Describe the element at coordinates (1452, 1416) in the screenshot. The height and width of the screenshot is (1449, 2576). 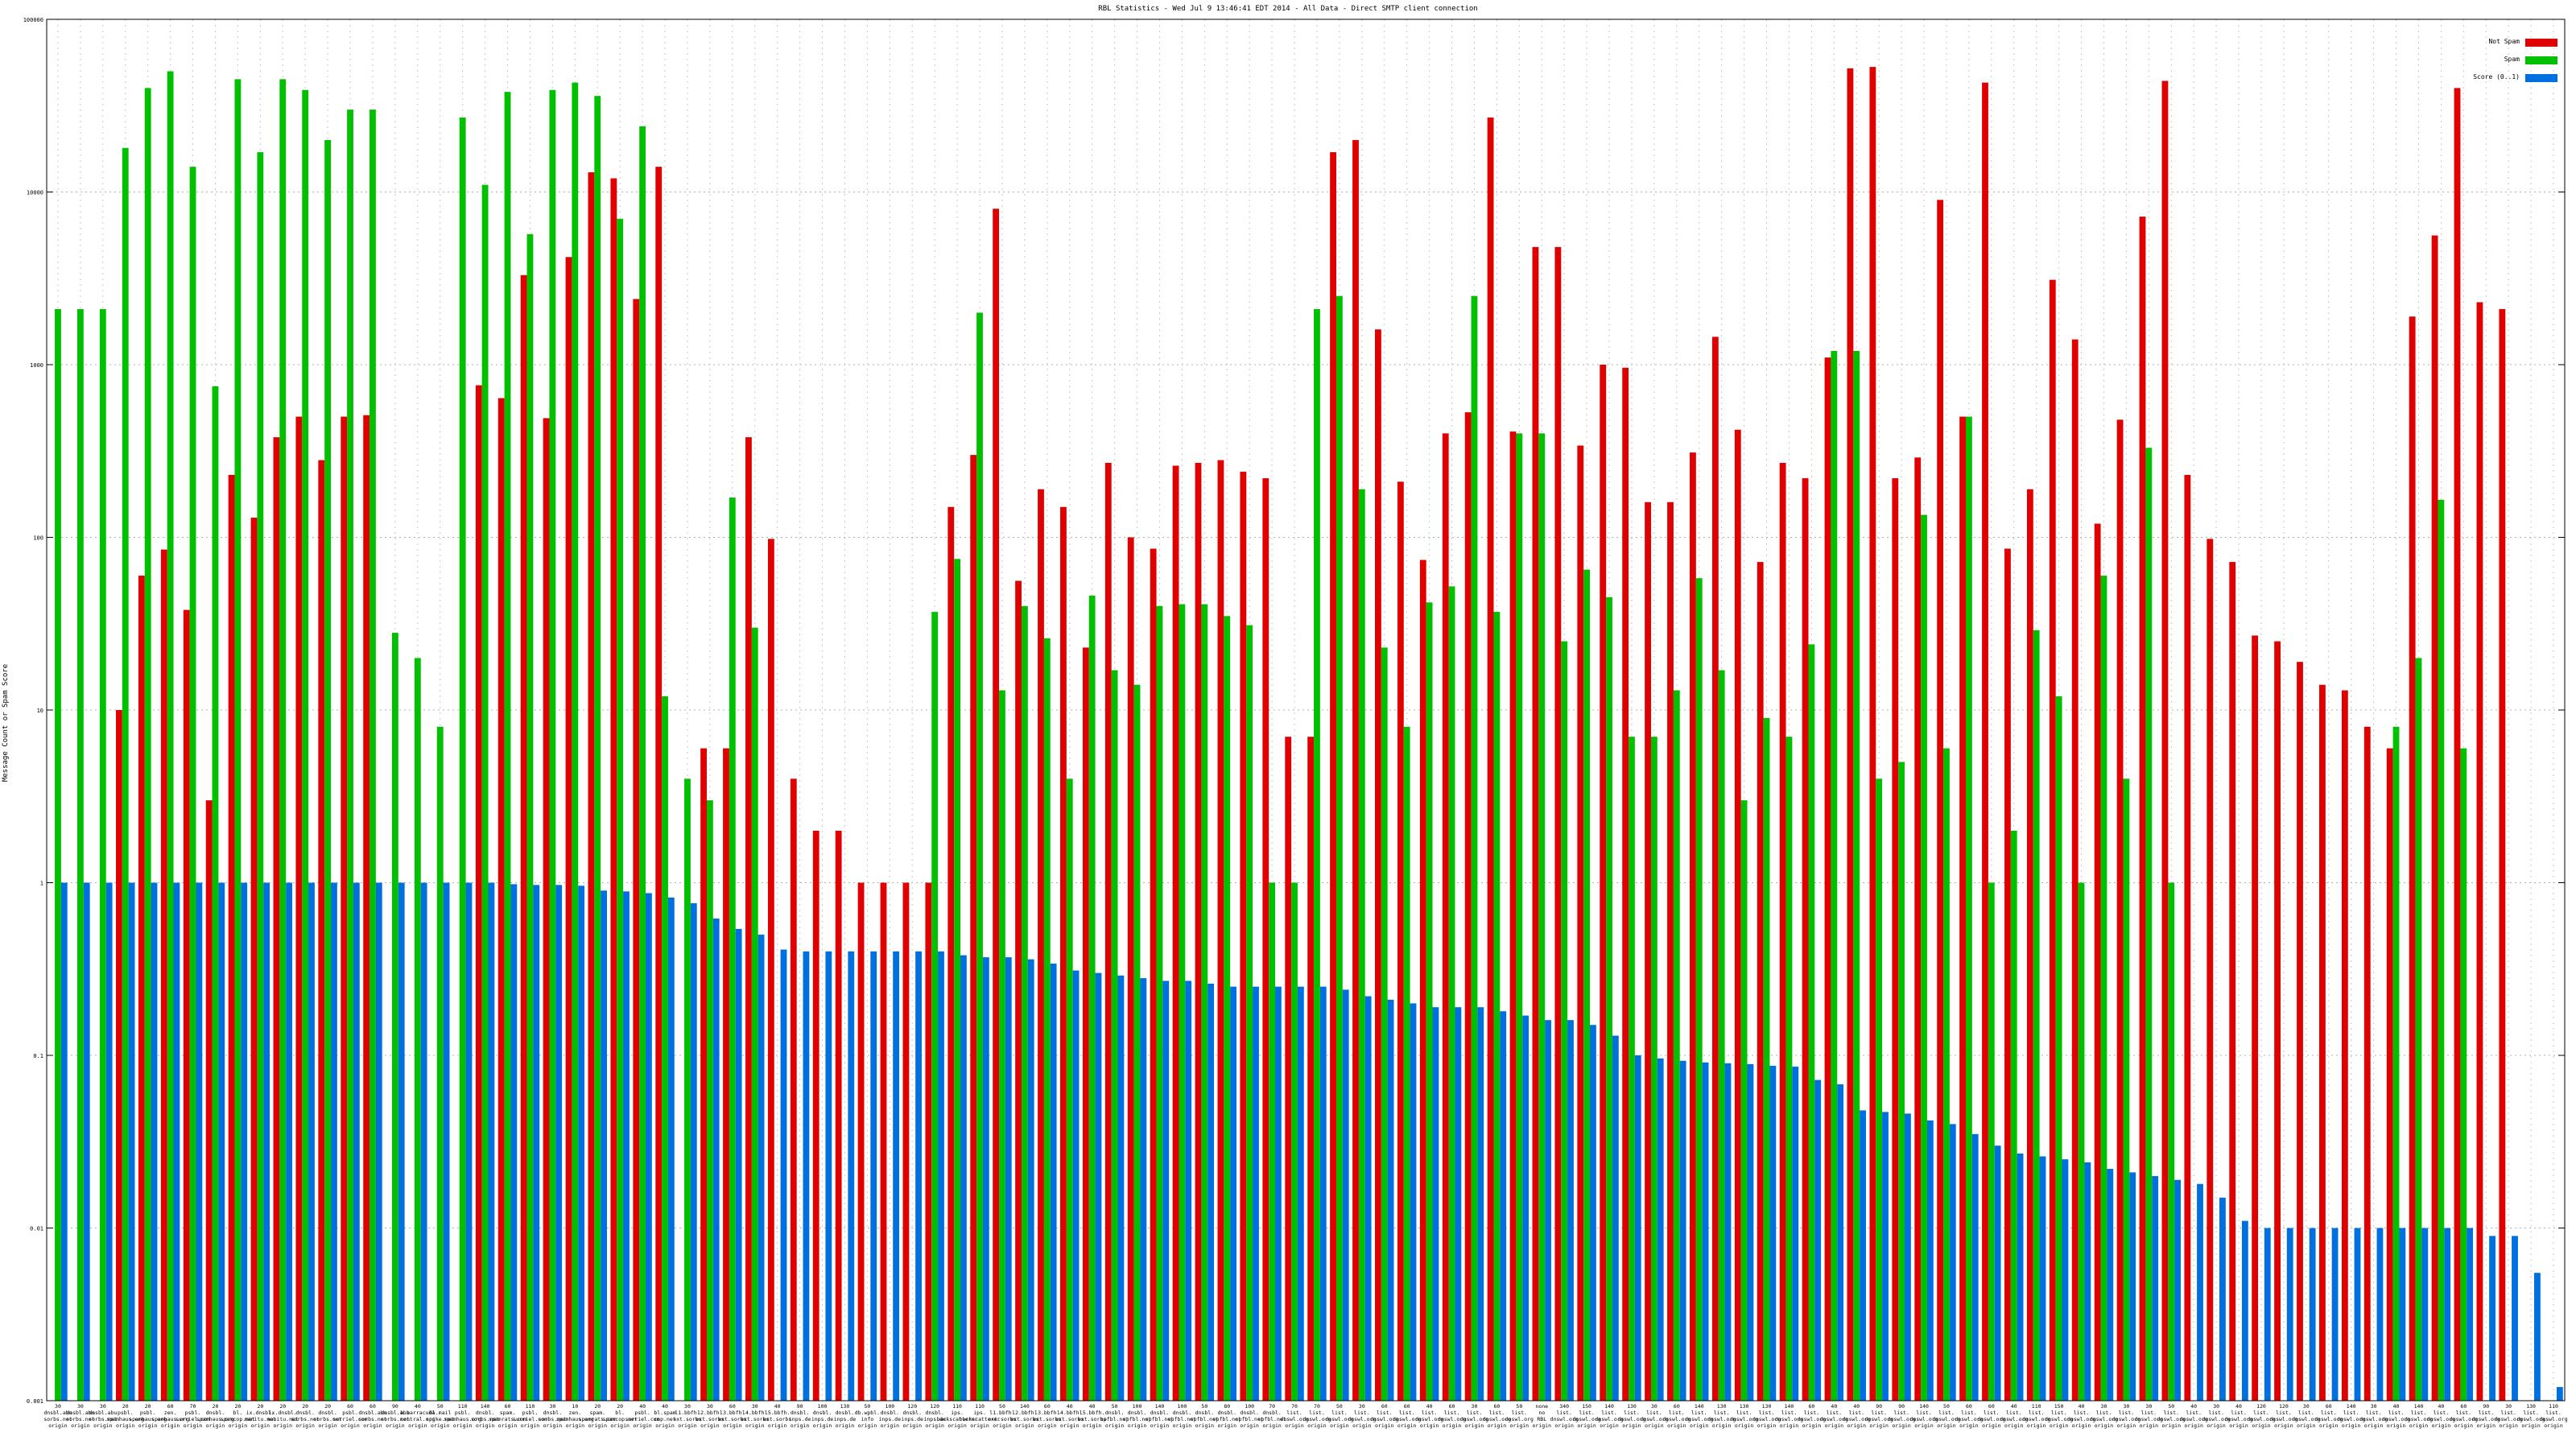
I see `category-label: 60 list. dnswl.org origin` at that location.